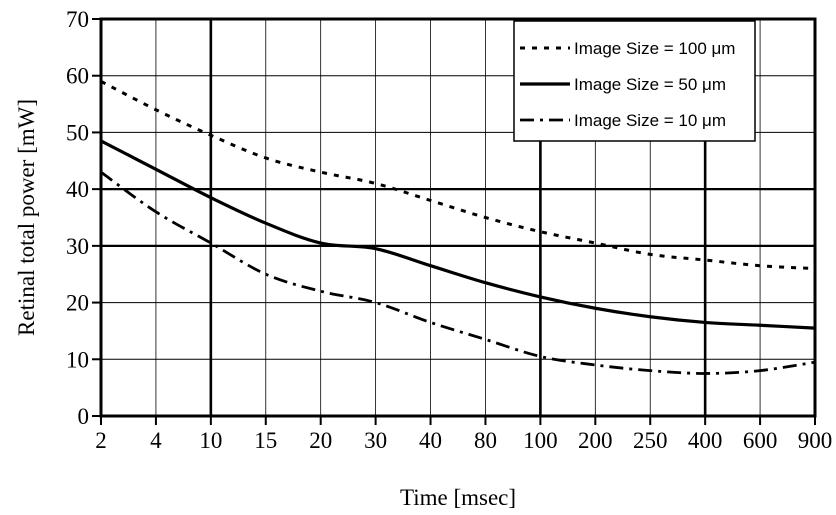 This screenshot has width=836, height=515. I want to click on y-tick-label: 70, so click(77, 19).